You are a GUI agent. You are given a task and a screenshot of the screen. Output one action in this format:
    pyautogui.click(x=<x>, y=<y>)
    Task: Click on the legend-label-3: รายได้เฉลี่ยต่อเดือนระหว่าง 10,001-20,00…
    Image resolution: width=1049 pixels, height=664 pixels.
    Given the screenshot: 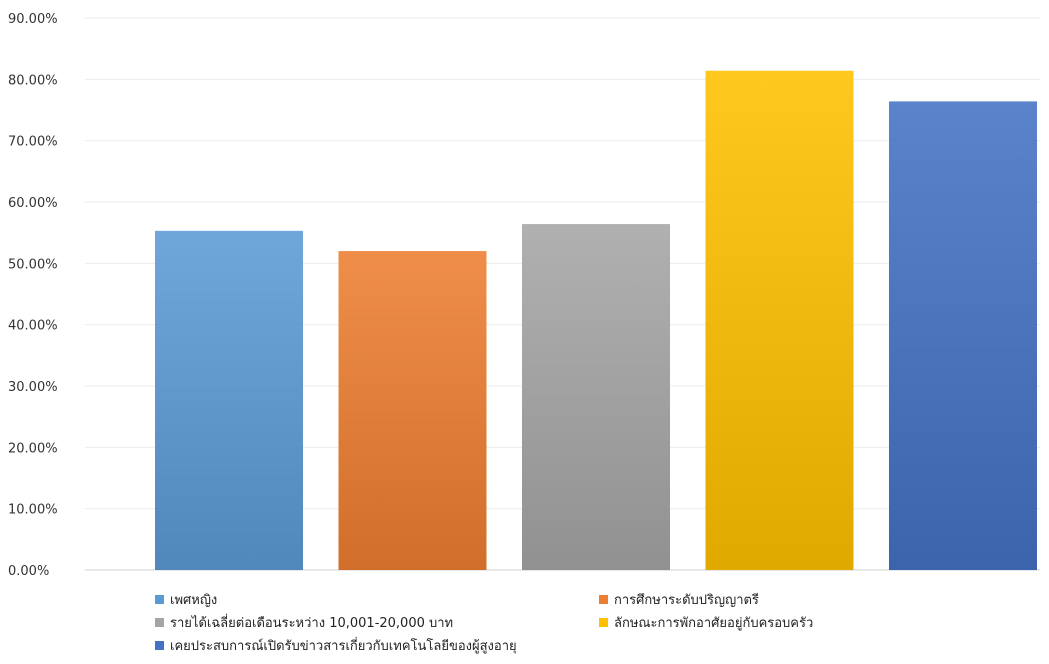 What is the action you would take?
    pyautogui.click(x=312, y=623)
    